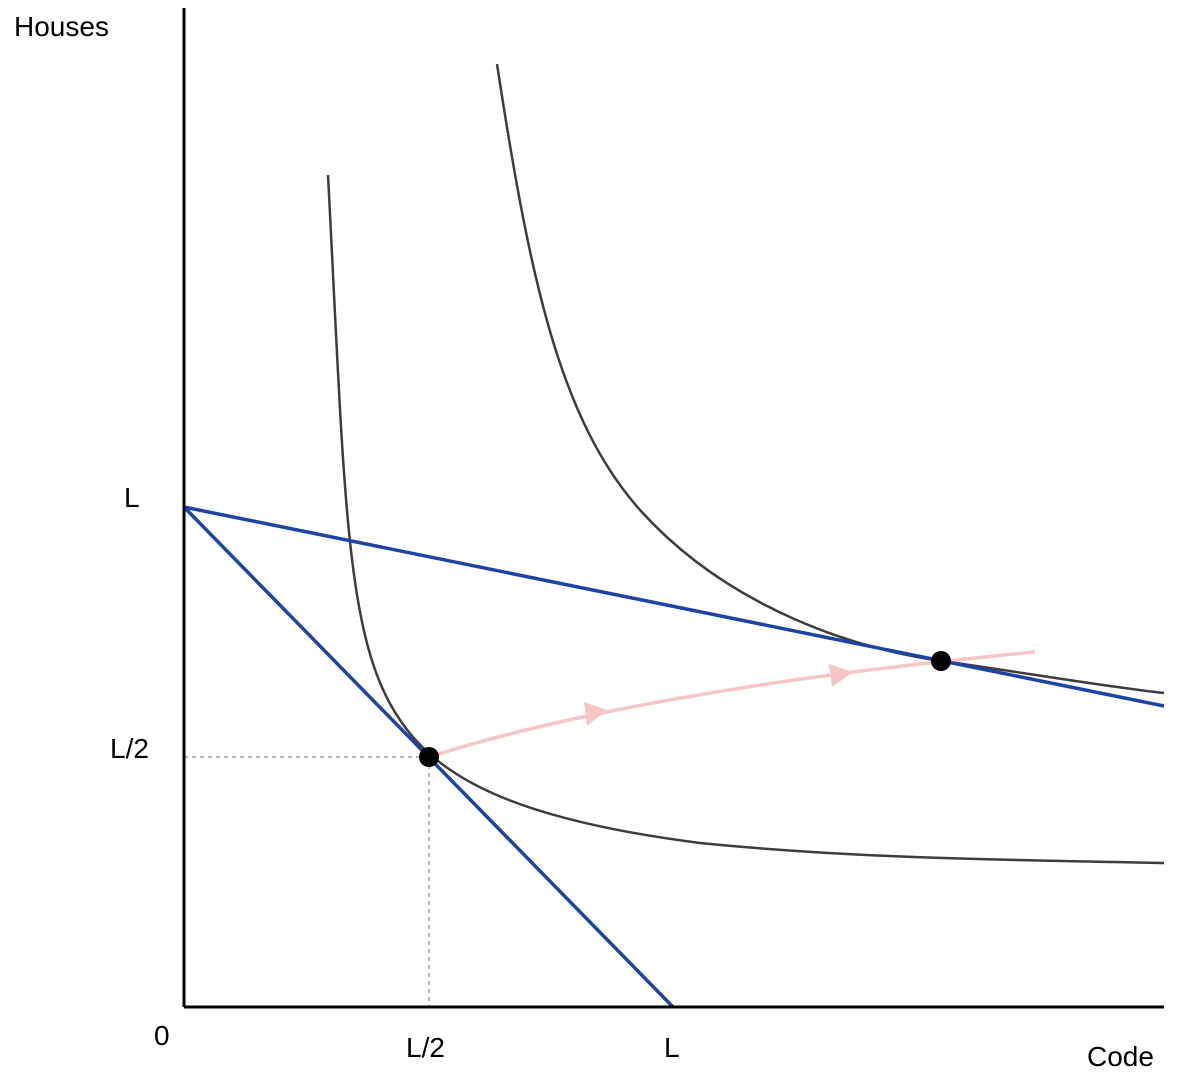 The image size is (1189, 1088). What do you see at coordinates (129, 748) in the screenshot?
I see `y-tick-half-l: L/2` at bounding box center [129, 748].